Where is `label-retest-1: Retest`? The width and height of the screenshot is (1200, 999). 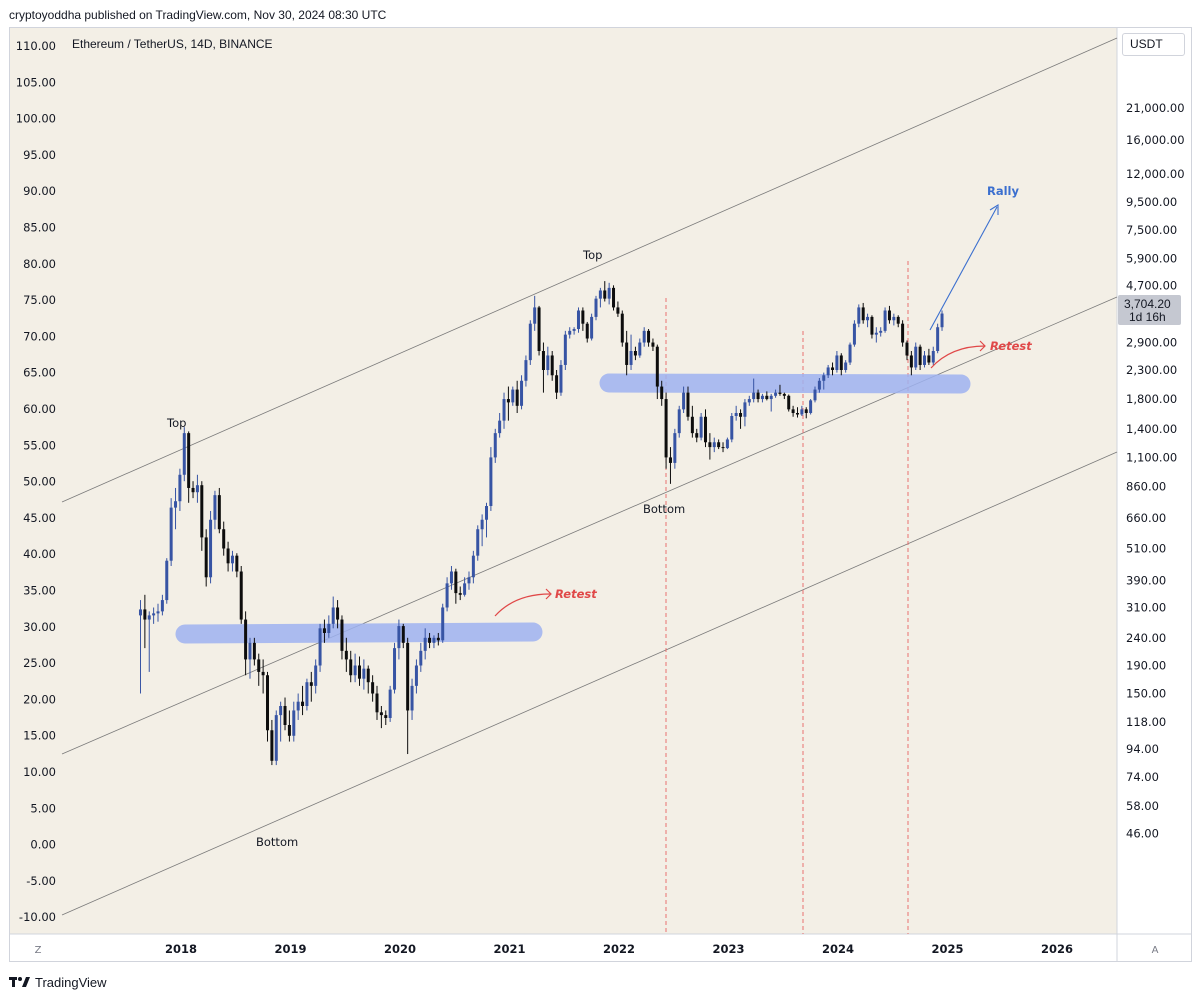
label-retest-1: Retest is located at coordinates (576, 594).